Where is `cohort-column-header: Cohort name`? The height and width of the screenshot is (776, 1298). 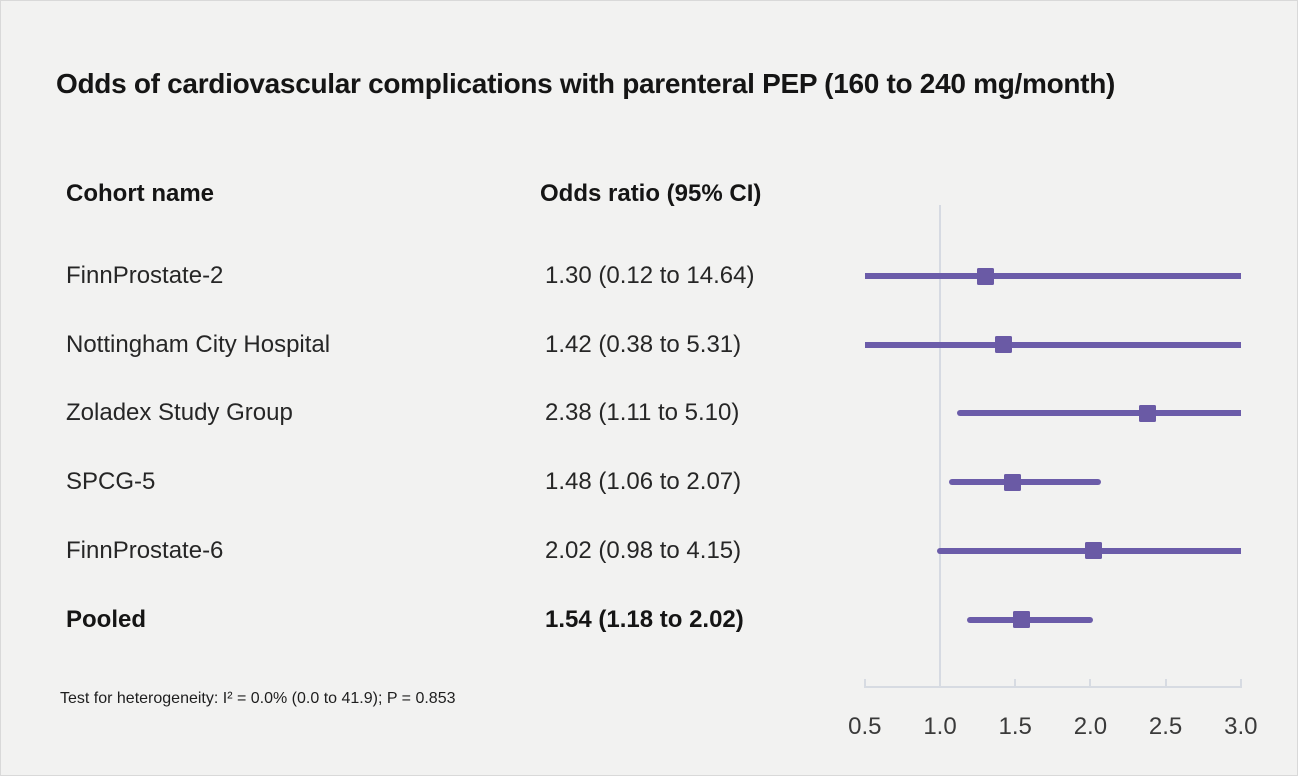 cohort-column-header: Cohort name is located at coordinates (140, 193).